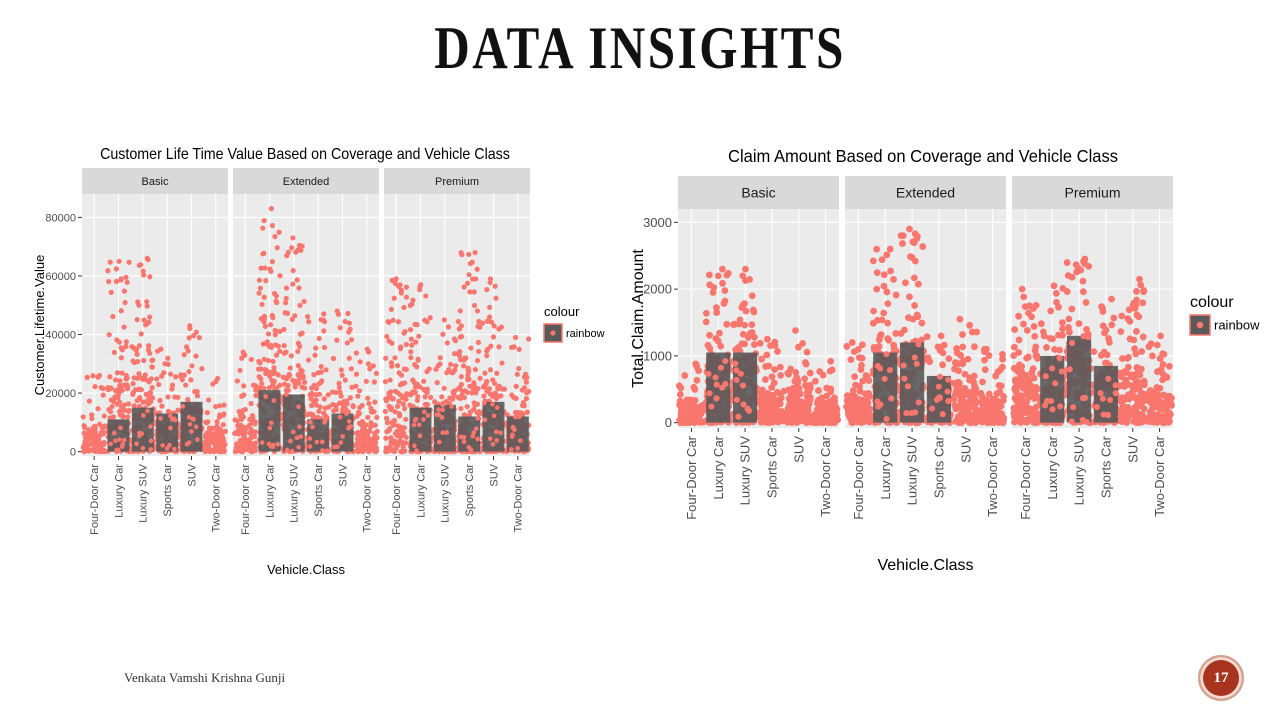 Image resolution: width=1280 pixels, height=720 pixels. What do you see at coordinates (718, 387) in the screenshot?
I see `data-bar` at bounding box center [718, 387].